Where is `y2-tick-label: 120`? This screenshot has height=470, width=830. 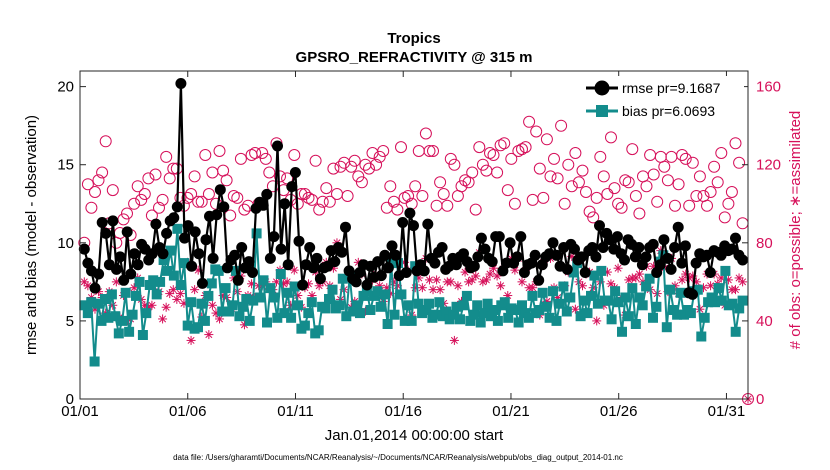 y2-tick-label: 120 is located at coordinates (768, 165).